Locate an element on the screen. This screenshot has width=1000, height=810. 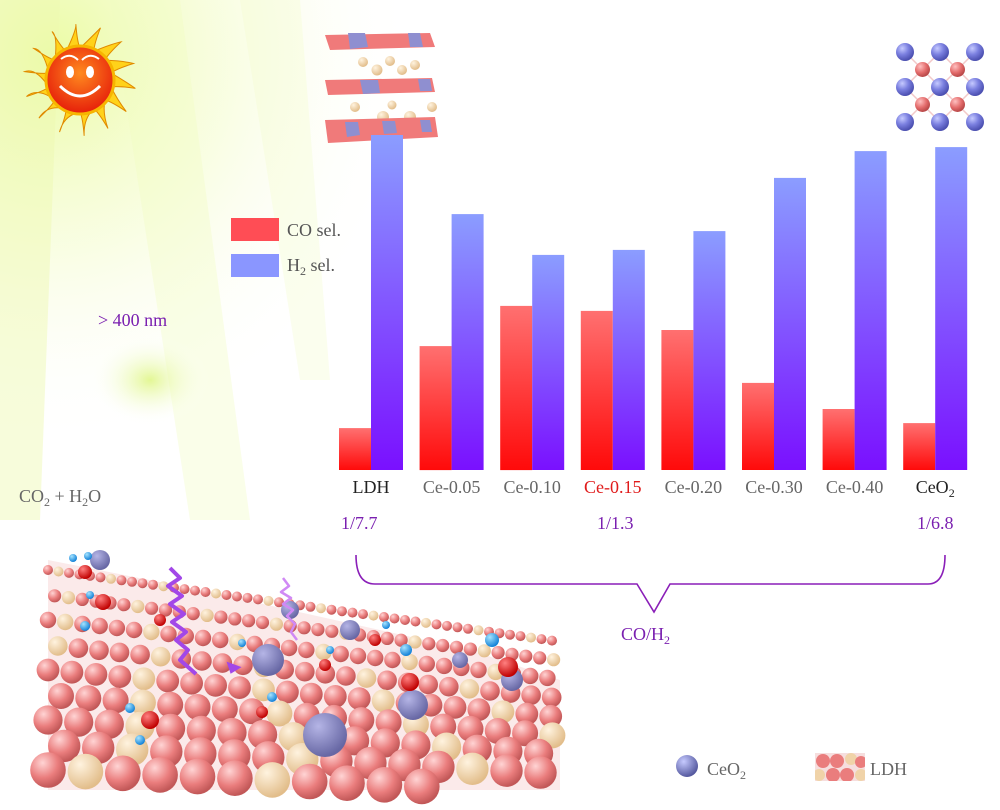
reaction-end: O is located at coordinates (95, 496).